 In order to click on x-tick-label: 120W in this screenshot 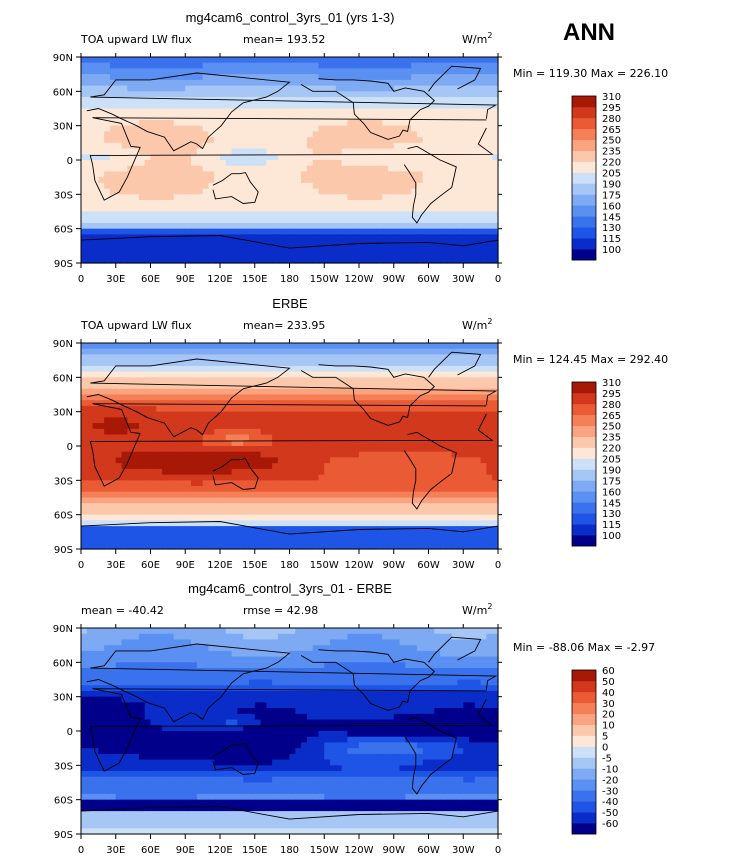, I will do `click(359, 279)`.